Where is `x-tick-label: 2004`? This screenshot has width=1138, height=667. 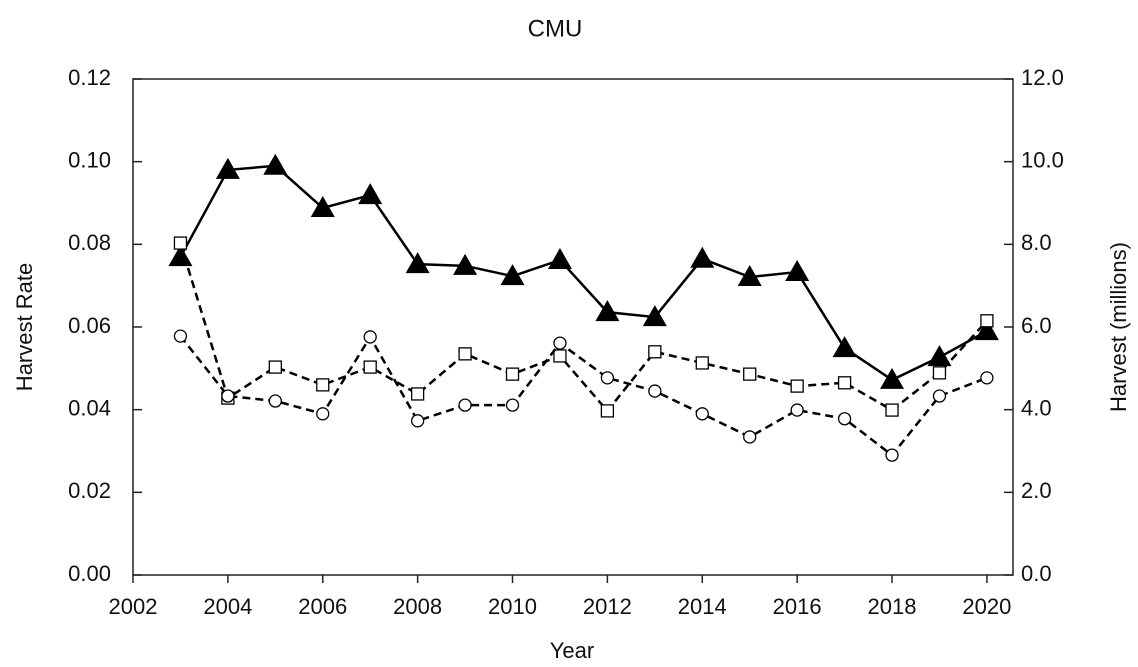
x-tick-label: 2004 is located at coordinates (227, 606).